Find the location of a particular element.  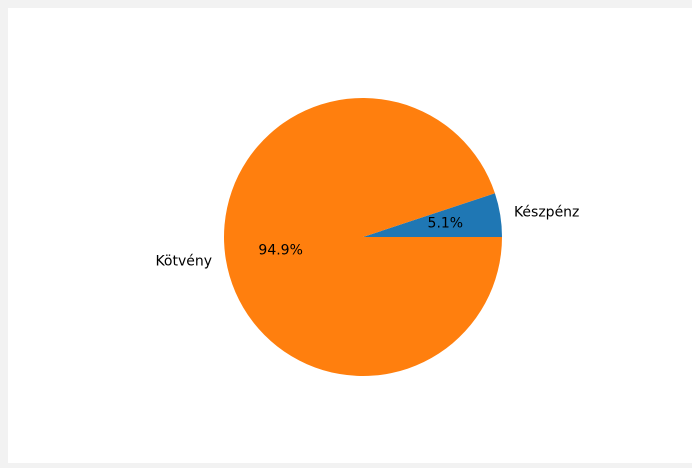

slice-label-1: Kötvény is located at coordinates (183, 261).